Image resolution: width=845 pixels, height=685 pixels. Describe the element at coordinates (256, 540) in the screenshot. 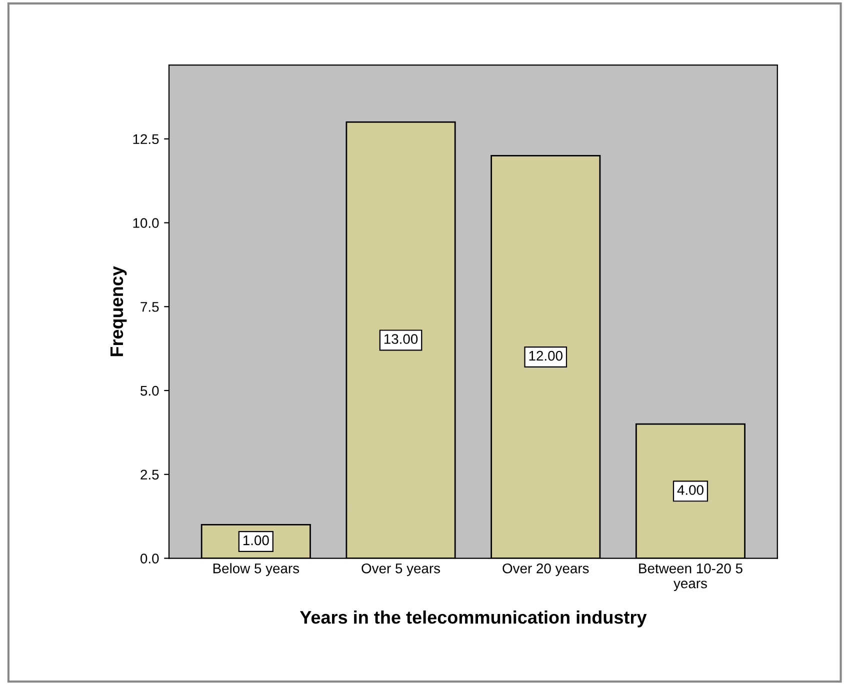

I see `data-label: 1.00` at that location.